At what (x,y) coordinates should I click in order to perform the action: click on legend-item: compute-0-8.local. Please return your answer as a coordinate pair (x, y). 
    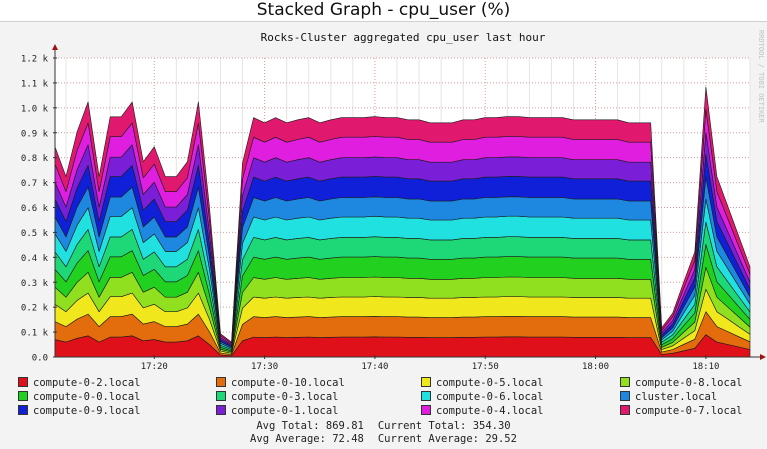
    Looking at the image, I should click on (681, 383).